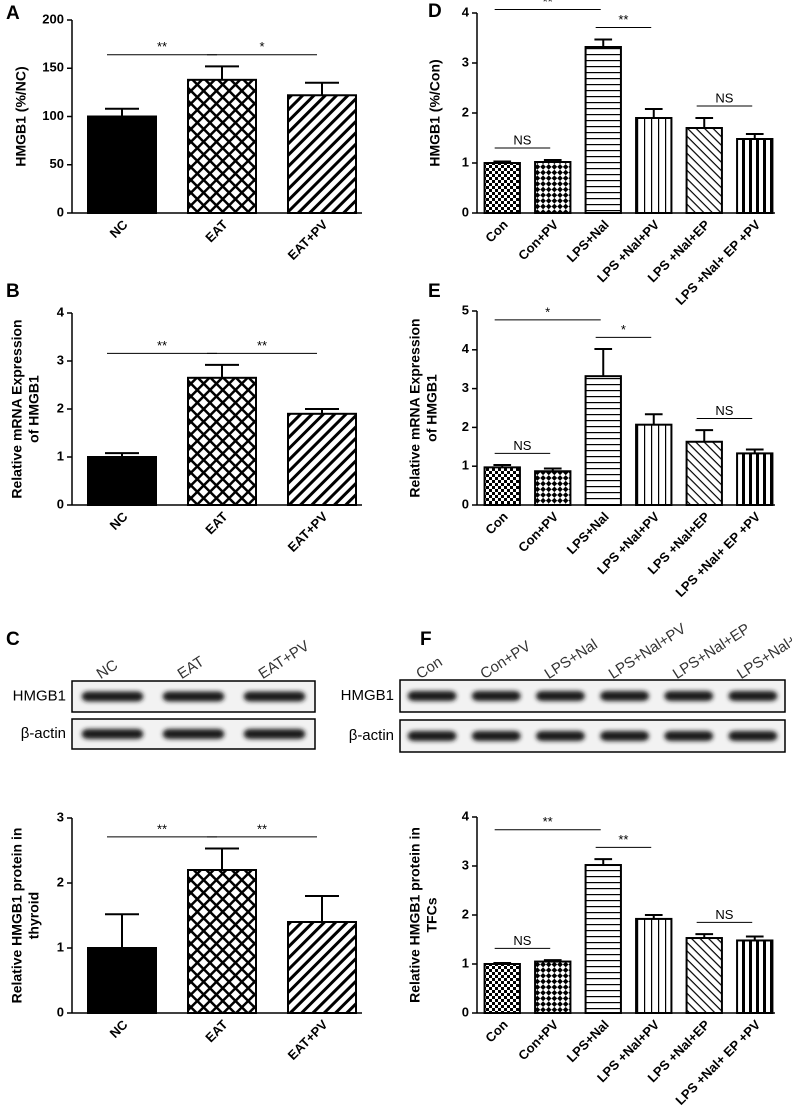 The image size is (792, 1120). What do you see at coordinates (432, 408) in the screenshot?
I see `y-axis-label: of HMGB1` at bounding box center [432, 408].